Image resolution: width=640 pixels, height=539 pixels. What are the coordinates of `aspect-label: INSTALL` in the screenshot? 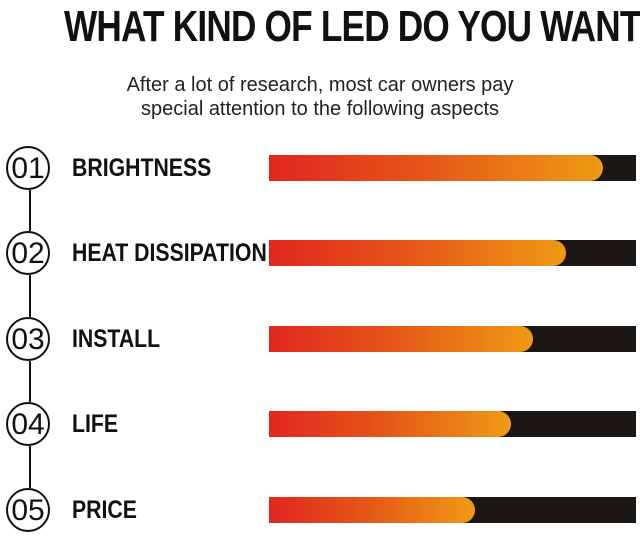 It's located at (116, 339).